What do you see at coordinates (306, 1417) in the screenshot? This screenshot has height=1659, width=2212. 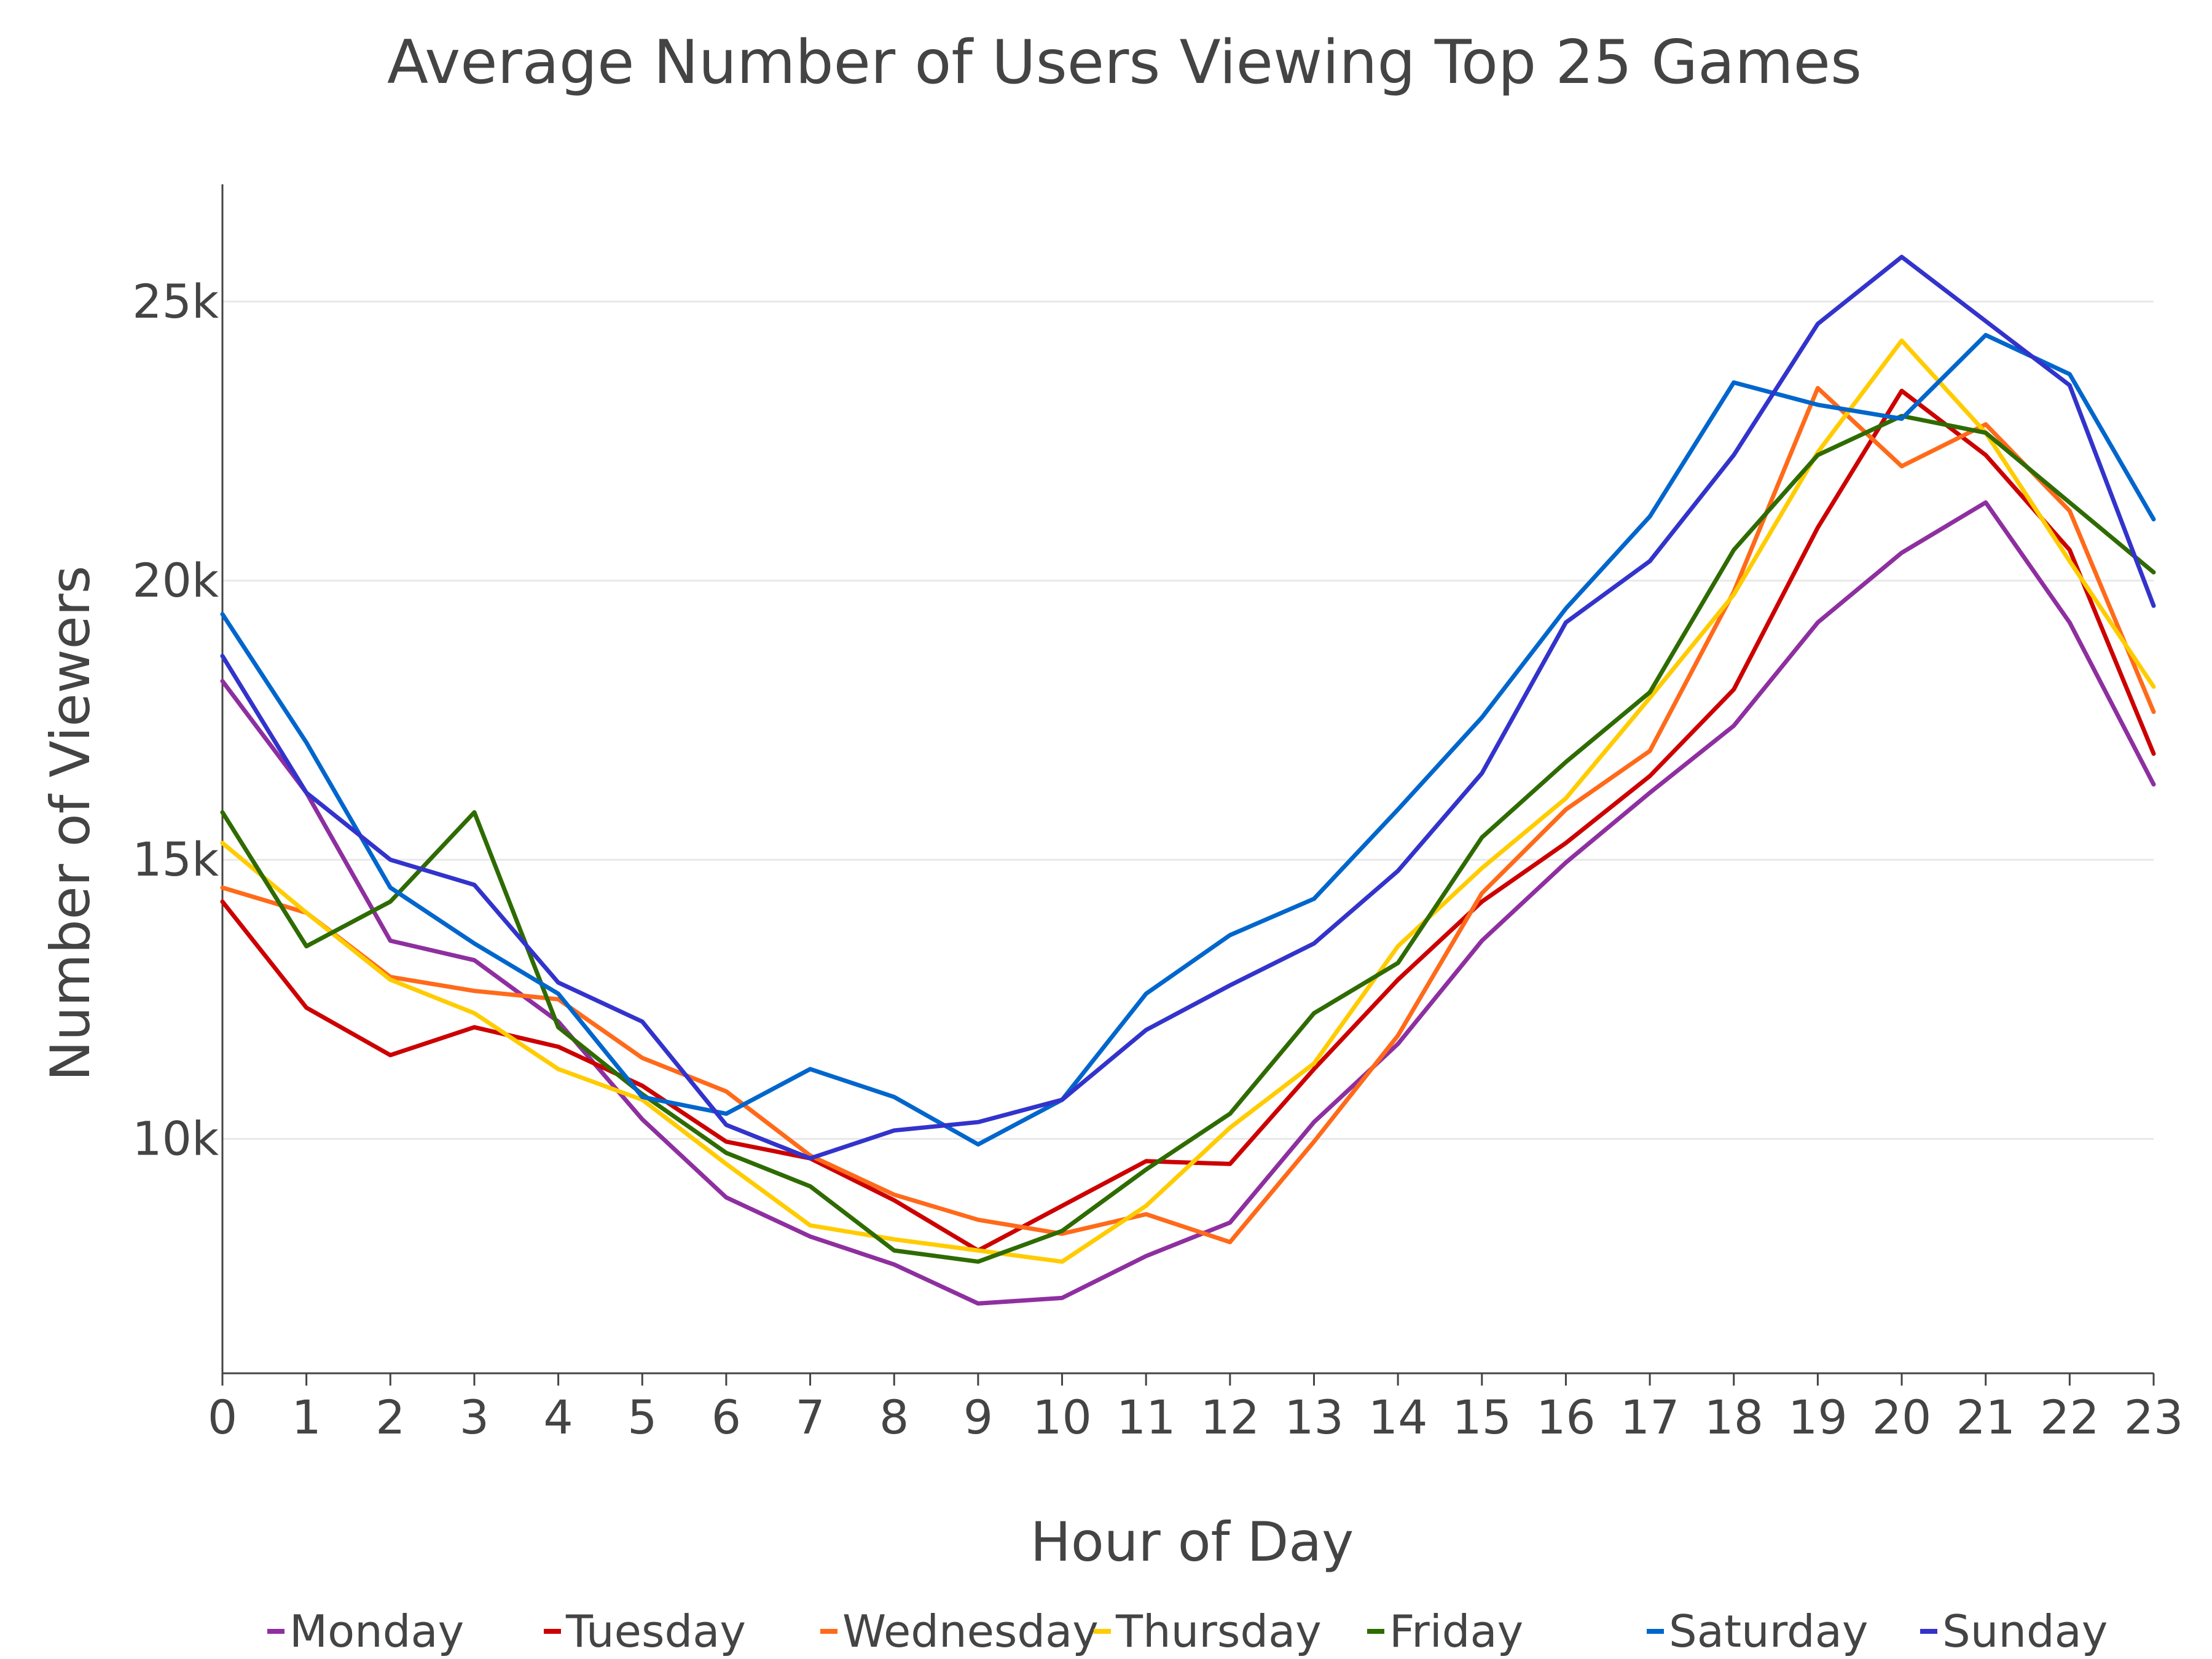 I see `x-tick-label: 1` at bounding box center [306, 1417].